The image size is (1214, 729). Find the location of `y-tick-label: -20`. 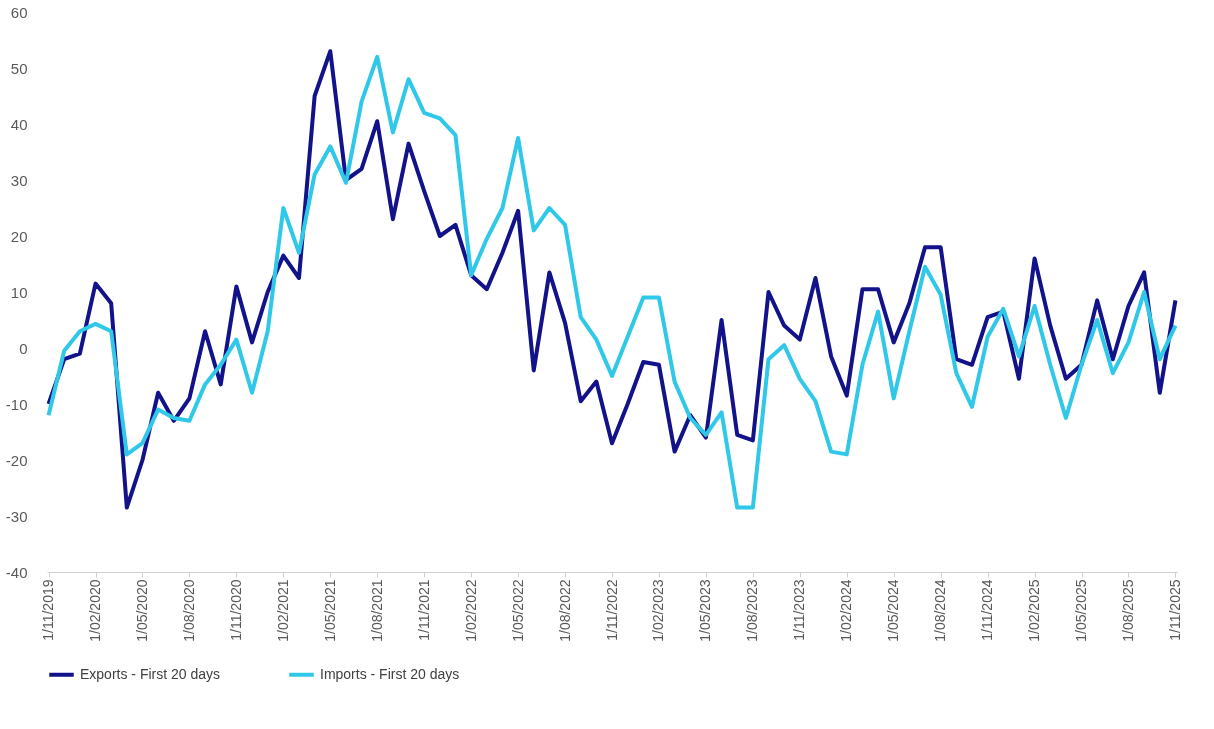

y-tick-label: -20 is located at coordinates (16, 460).